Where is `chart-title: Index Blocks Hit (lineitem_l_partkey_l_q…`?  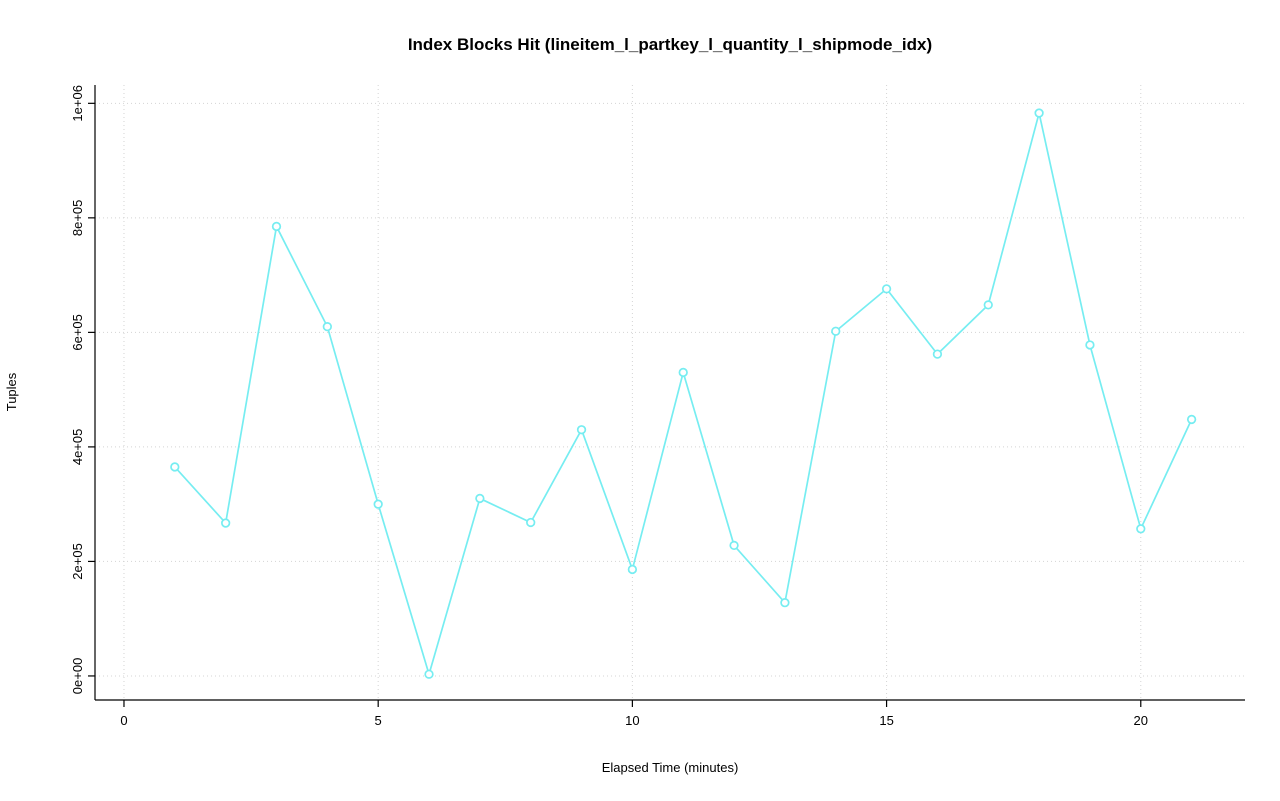 chart-title: Index Blocks Hit (lineitem_l_partkey_l_q… is located at coordinates (670, 44).